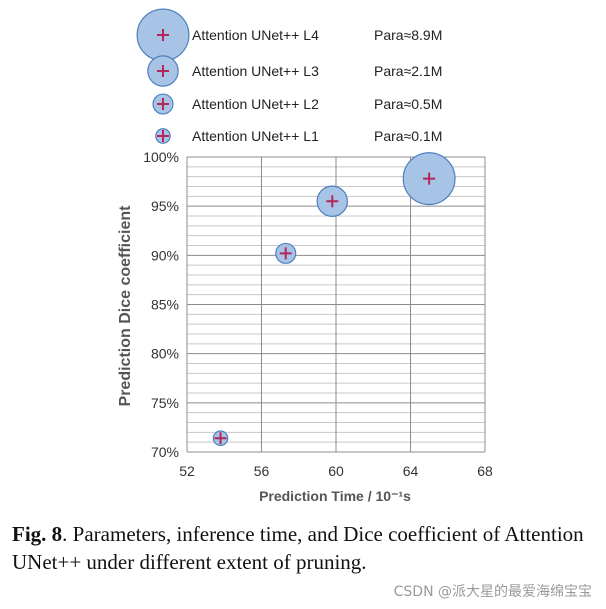 Image resolution: width=606 pixels, height=609 pixels. Describe the element at coordinates (255, 136) in the screenshot. I see `legend-series-name: Attention UNet++ L1` at that location.